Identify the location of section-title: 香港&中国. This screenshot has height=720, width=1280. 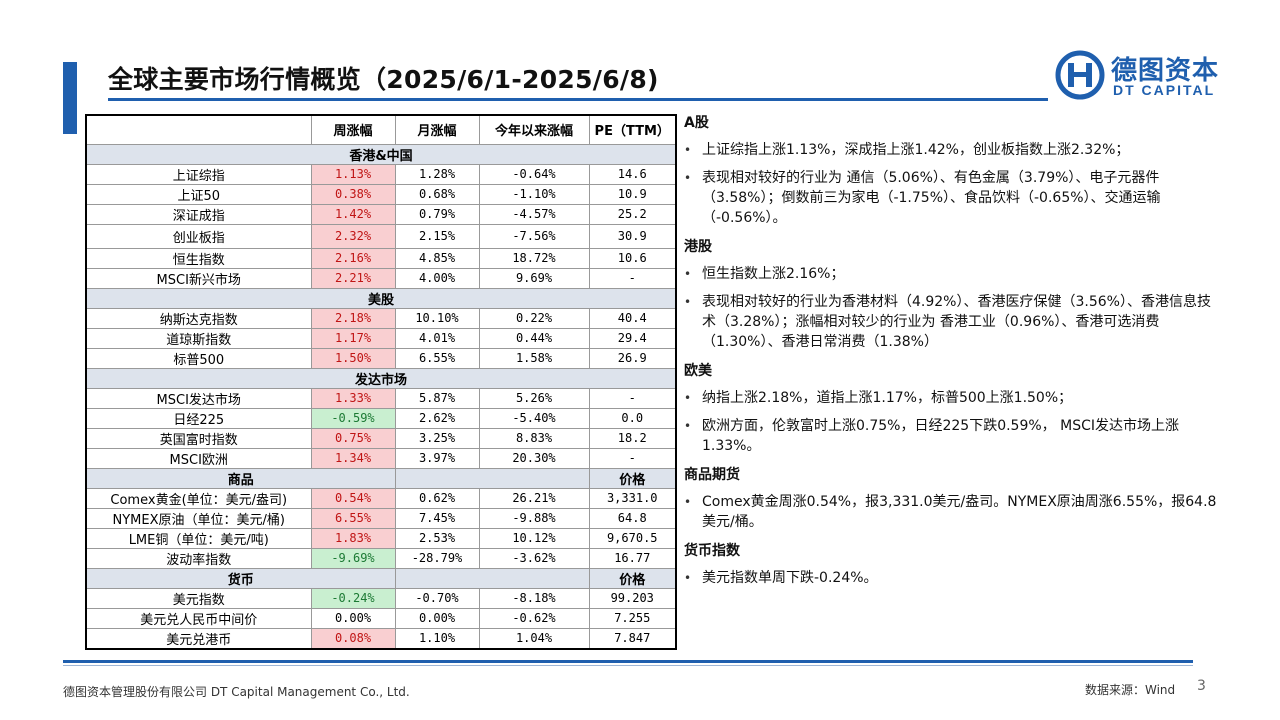
(381, 153).